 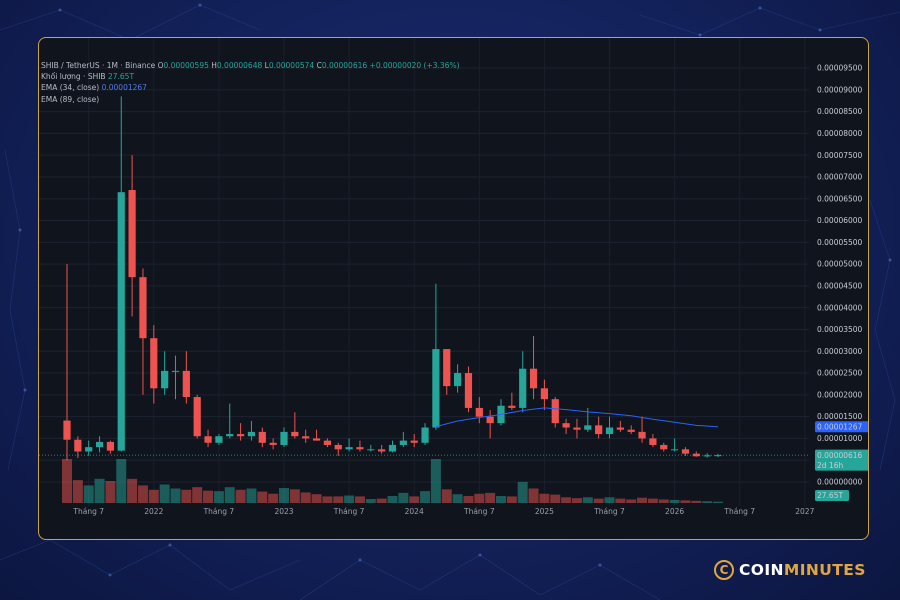 I want to click on coinminutes-wordmark: COINMINUTES, so click(x=802, y=570).